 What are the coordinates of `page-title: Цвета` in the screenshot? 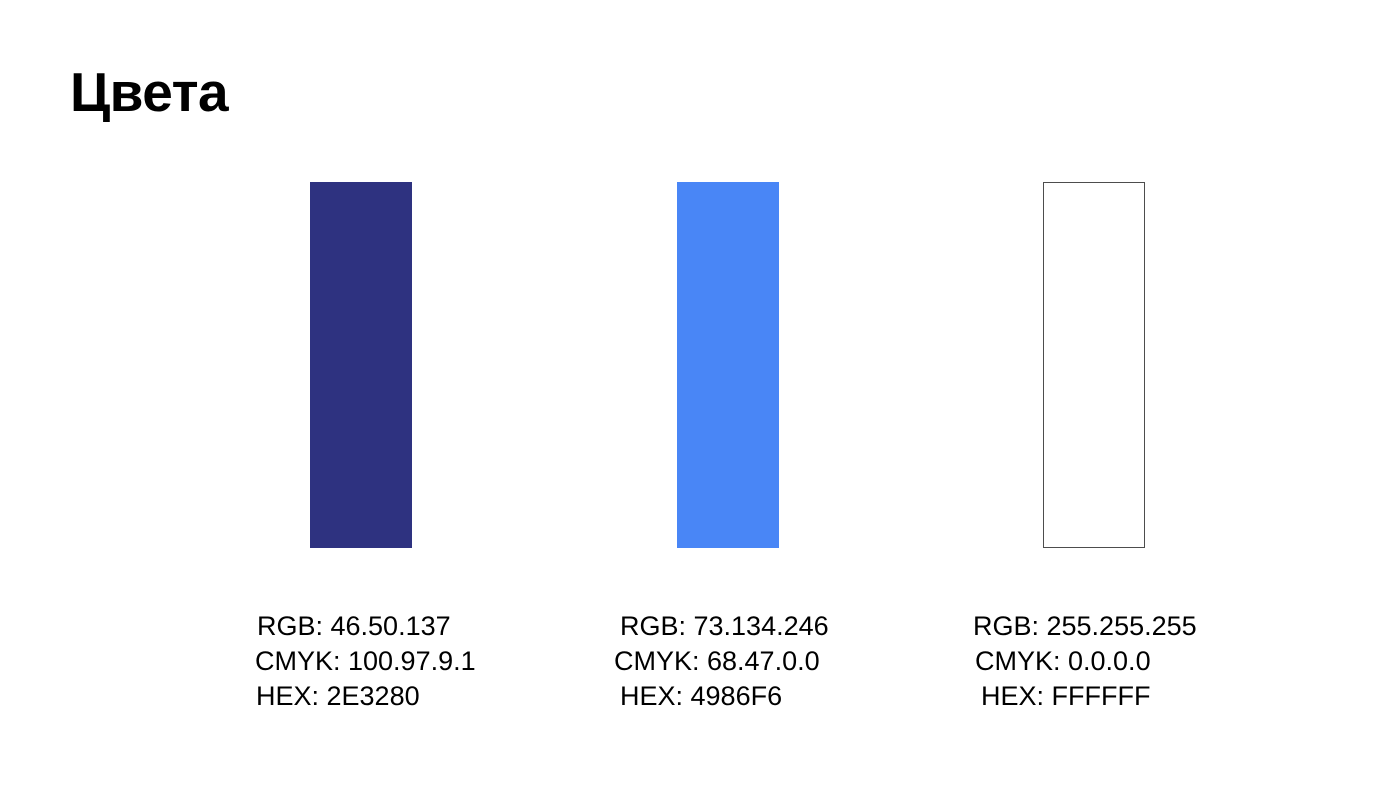 It's located at (149, 92).